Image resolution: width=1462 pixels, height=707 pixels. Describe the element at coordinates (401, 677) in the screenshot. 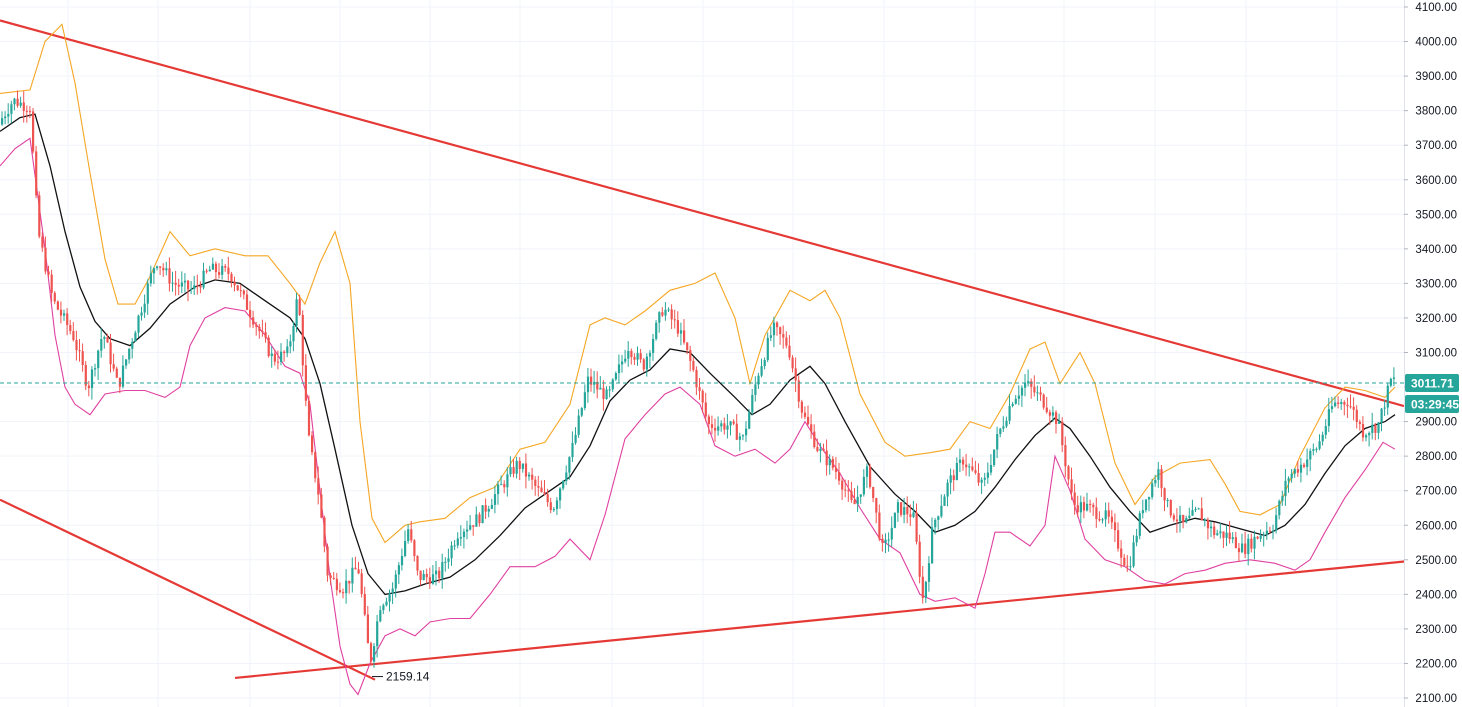

I see `annotation-layer: 2159.14` at that location.